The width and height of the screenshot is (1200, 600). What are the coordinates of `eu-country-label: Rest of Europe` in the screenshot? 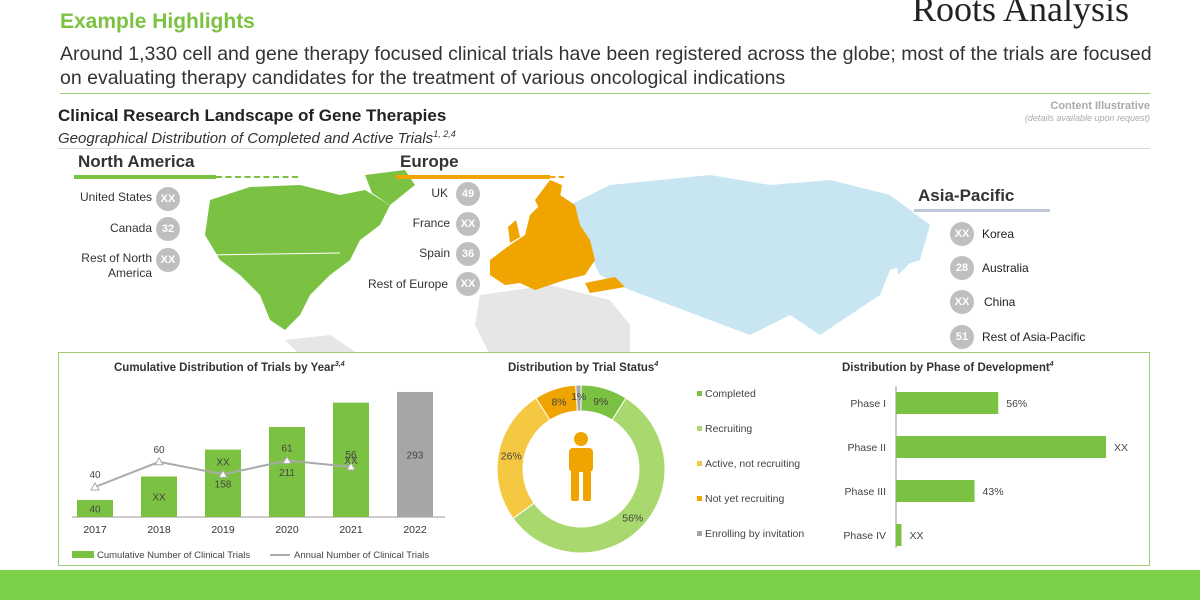 It's located at (407, 284).